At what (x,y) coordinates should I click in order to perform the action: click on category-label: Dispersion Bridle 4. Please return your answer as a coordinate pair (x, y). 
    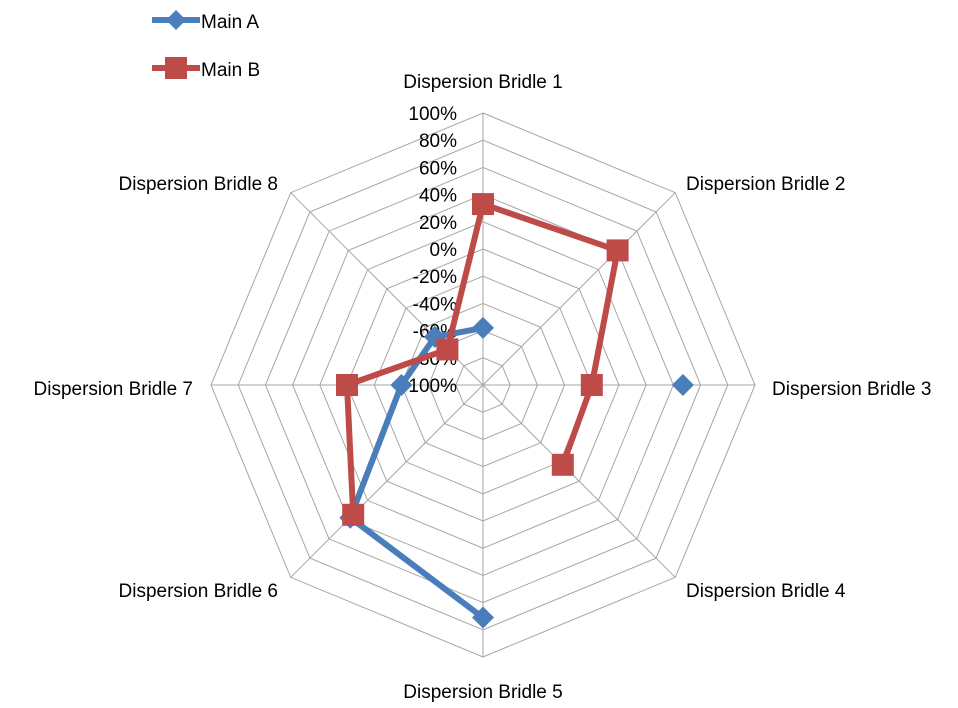
    Looking at the image, I should click on (766, 591).